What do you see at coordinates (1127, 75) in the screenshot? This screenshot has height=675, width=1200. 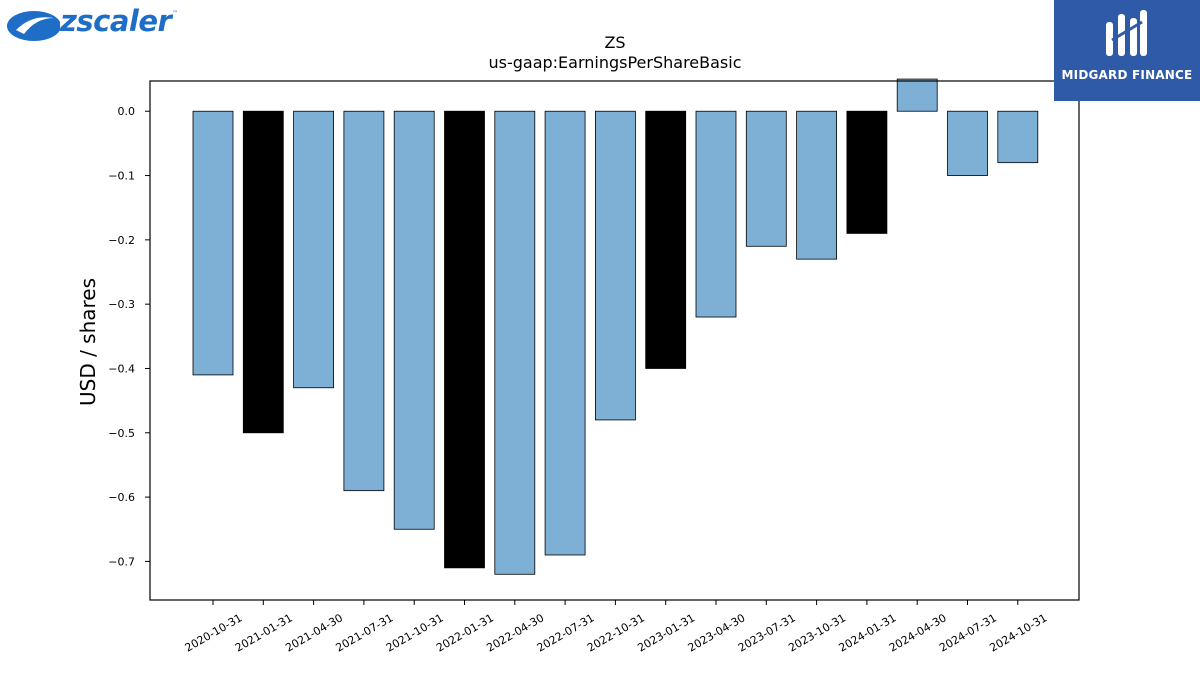 I see `midgard-wordmark: MIDGARD FINANCE` at bounding box center [1127, 75].